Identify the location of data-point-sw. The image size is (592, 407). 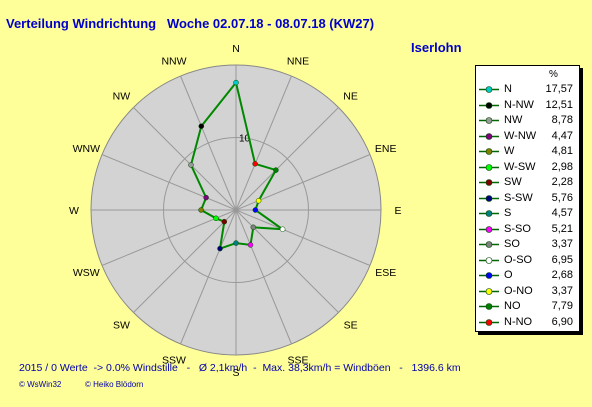
(224, 221).